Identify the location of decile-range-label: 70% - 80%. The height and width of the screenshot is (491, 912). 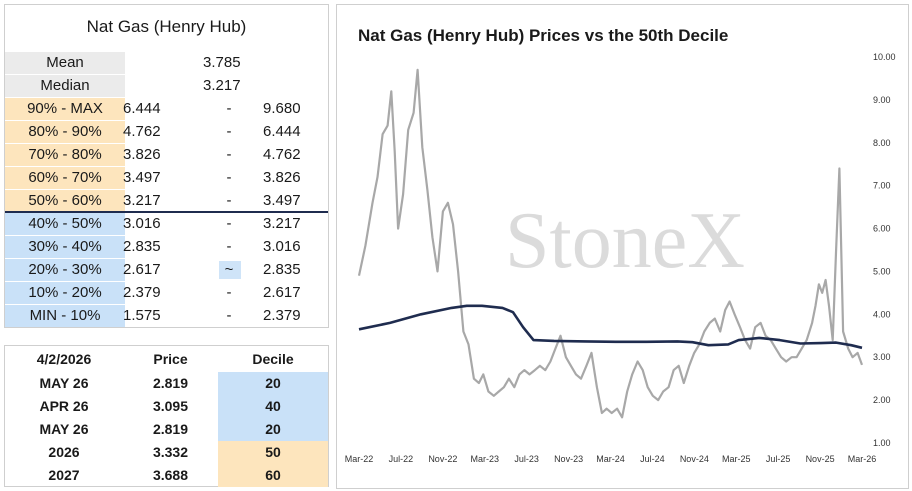
(65, 155).